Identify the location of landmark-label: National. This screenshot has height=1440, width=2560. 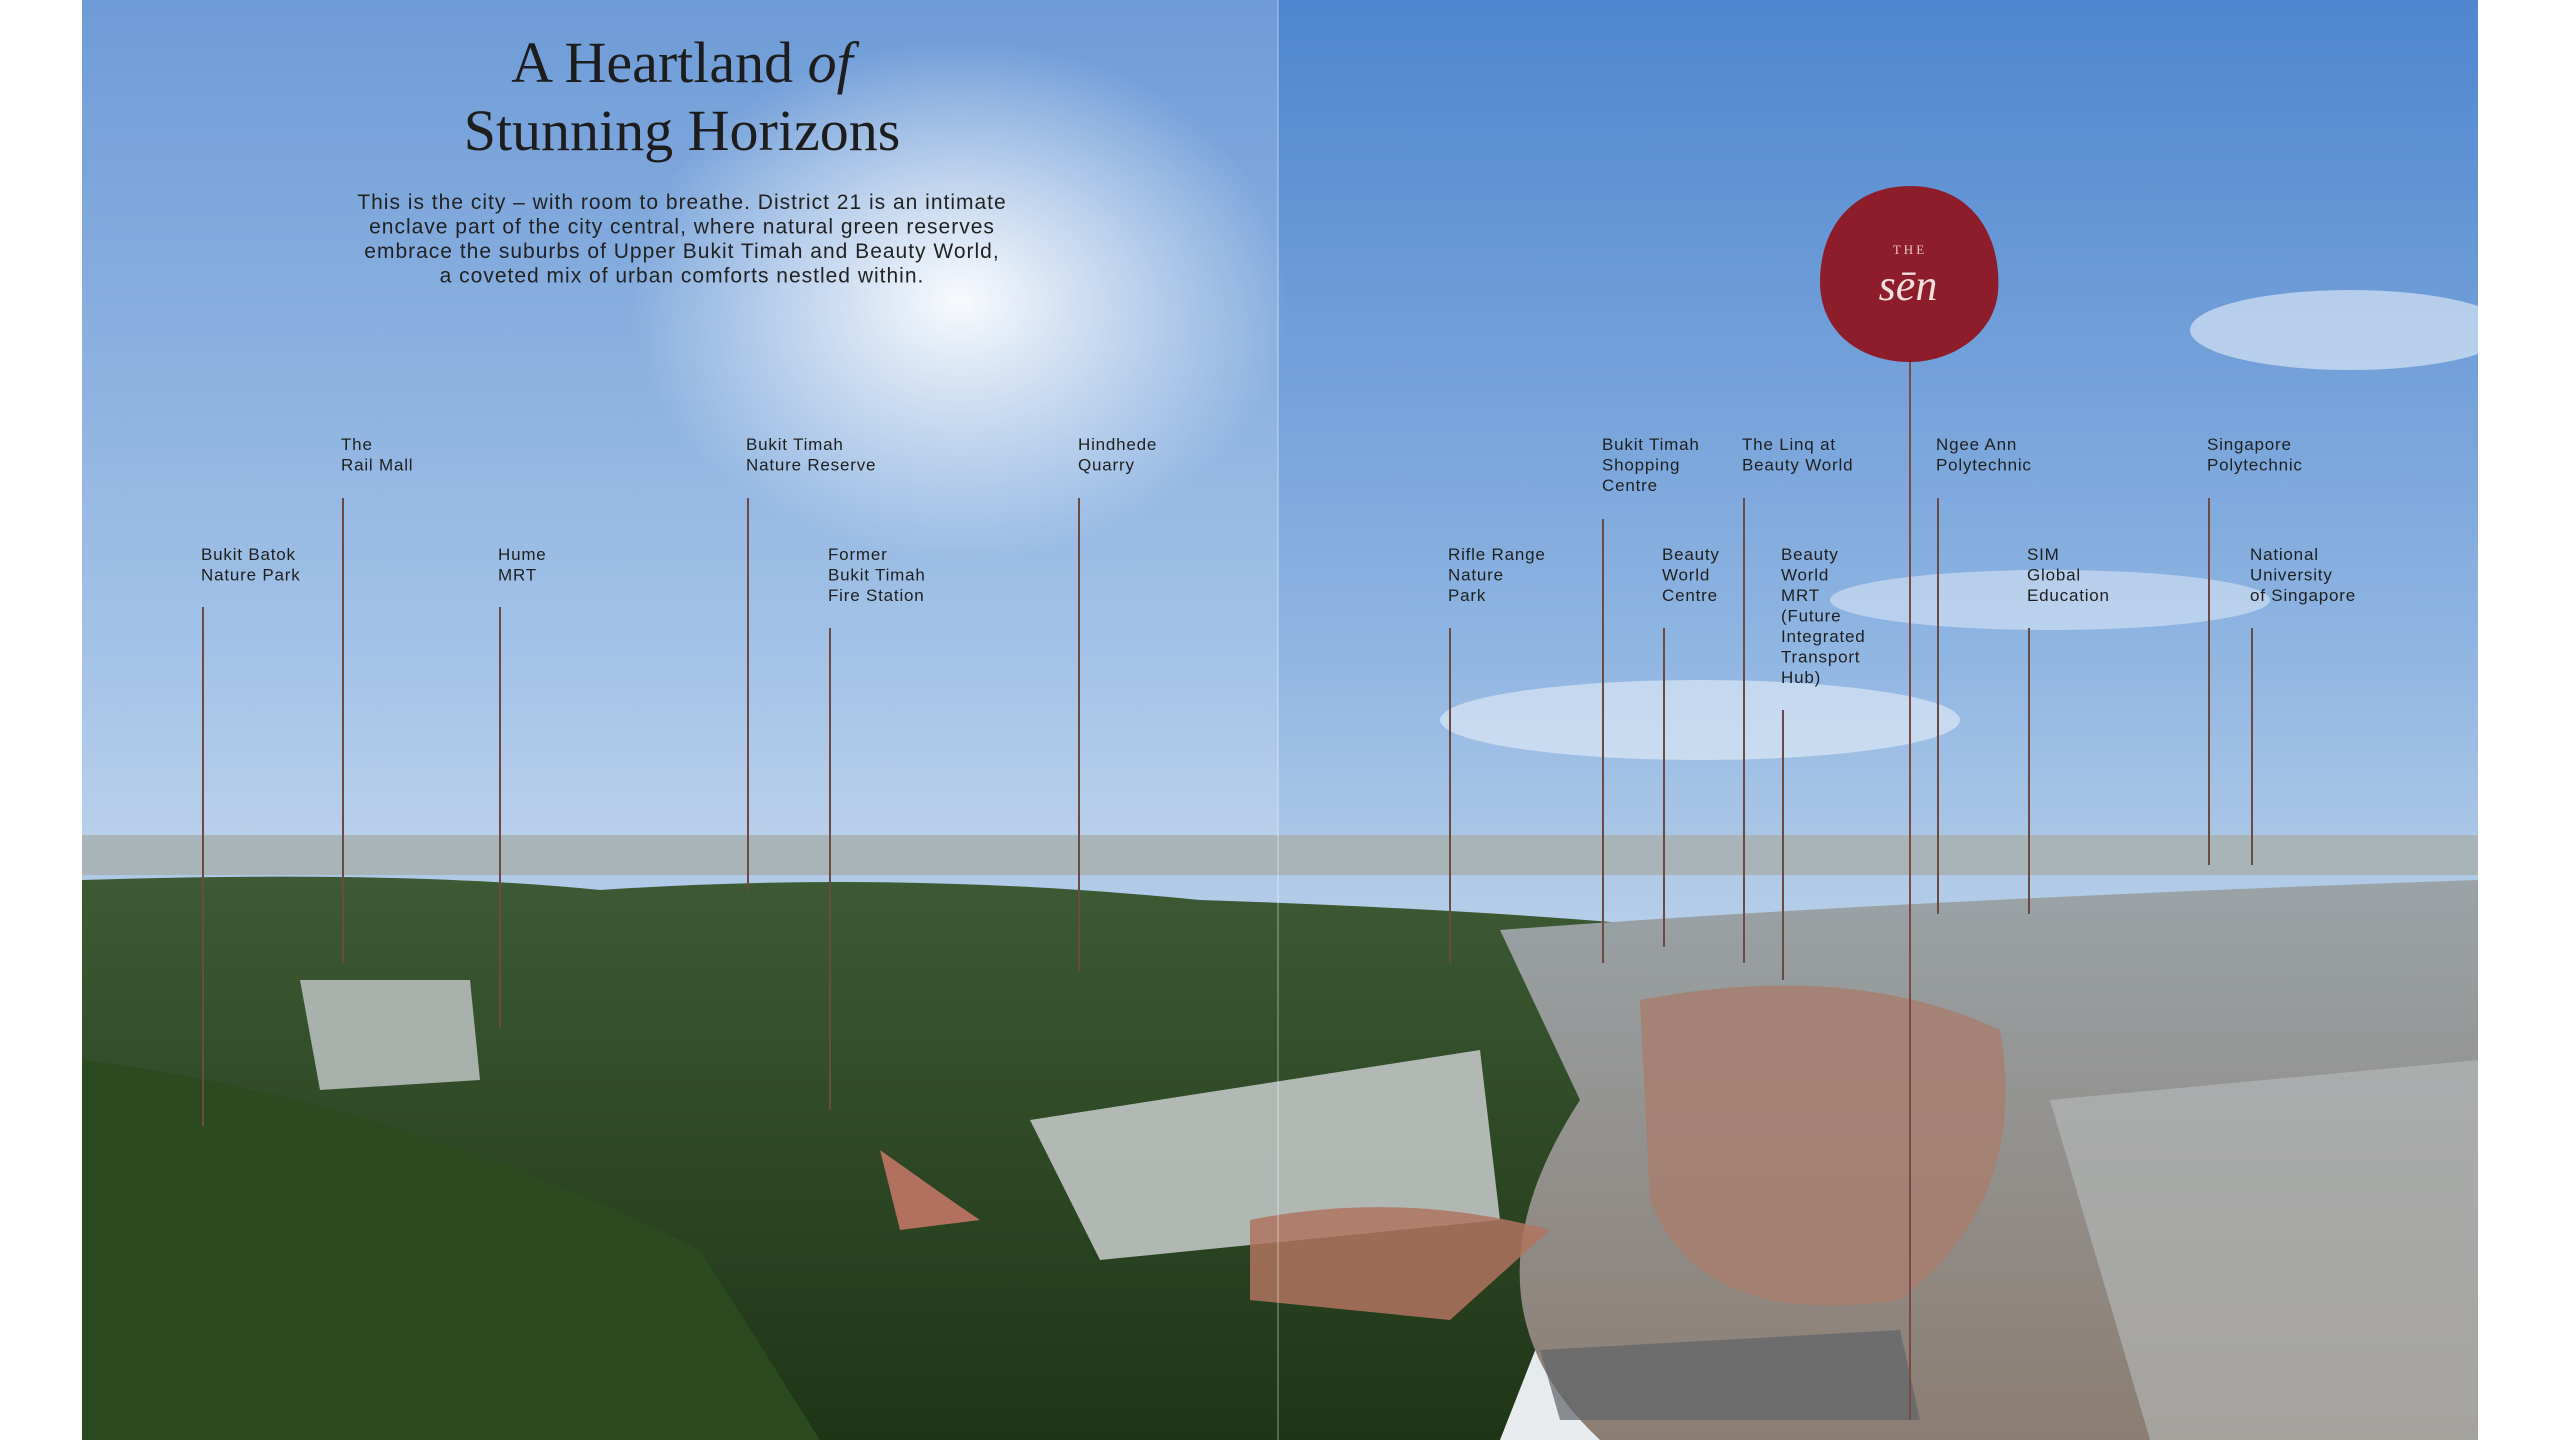
(2284, 554).